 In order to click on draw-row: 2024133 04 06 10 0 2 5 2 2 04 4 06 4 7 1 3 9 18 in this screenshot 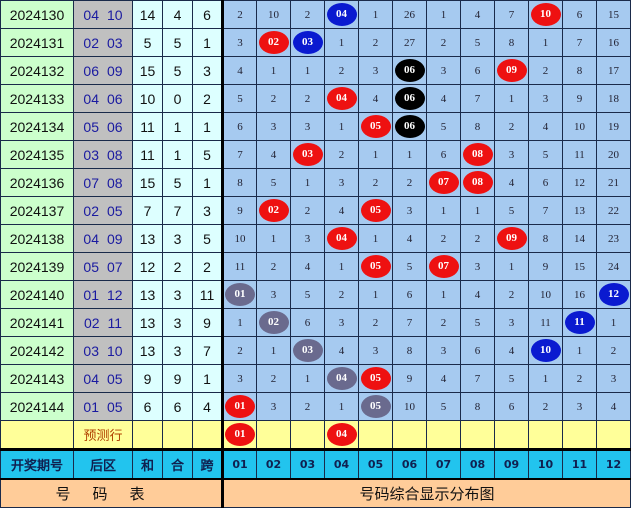, I will do `click(315, 98)`.